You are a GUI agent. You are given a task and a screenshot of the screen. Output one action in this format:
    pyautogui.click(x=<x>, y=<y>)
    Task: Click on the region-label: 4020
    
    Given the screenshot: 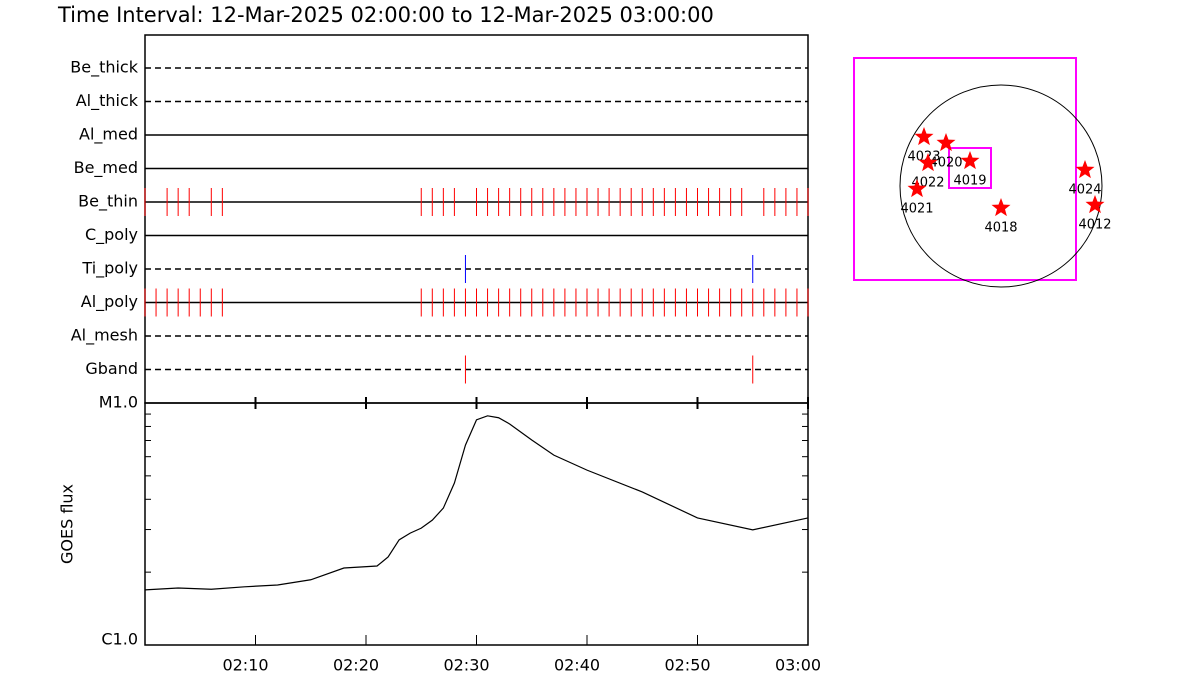 What is the action you would take?
    pyautogui.click(x=945, y=163)
    